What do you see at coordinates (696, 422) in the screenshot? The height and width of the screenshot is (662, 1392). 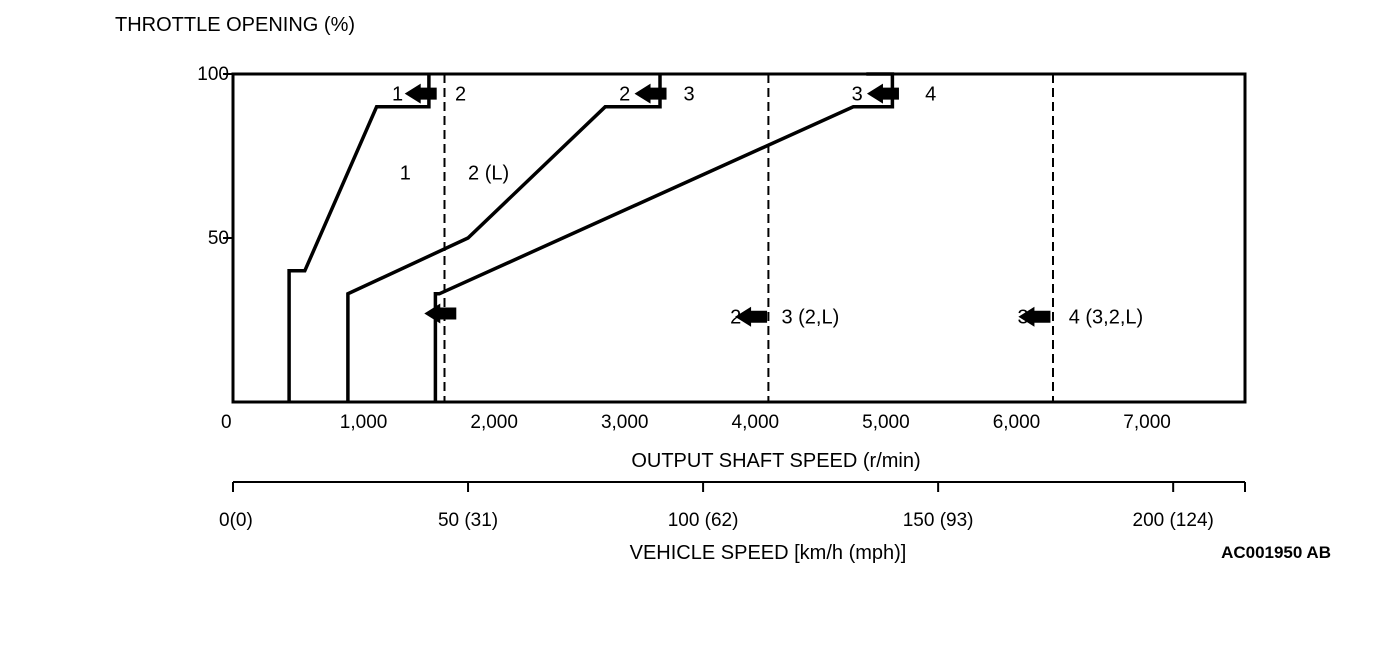 I see `x-ticks: 0 1,000 2,000 3,000 4,000 5,000 6,000 7,000` at bounding box center [696, 422].